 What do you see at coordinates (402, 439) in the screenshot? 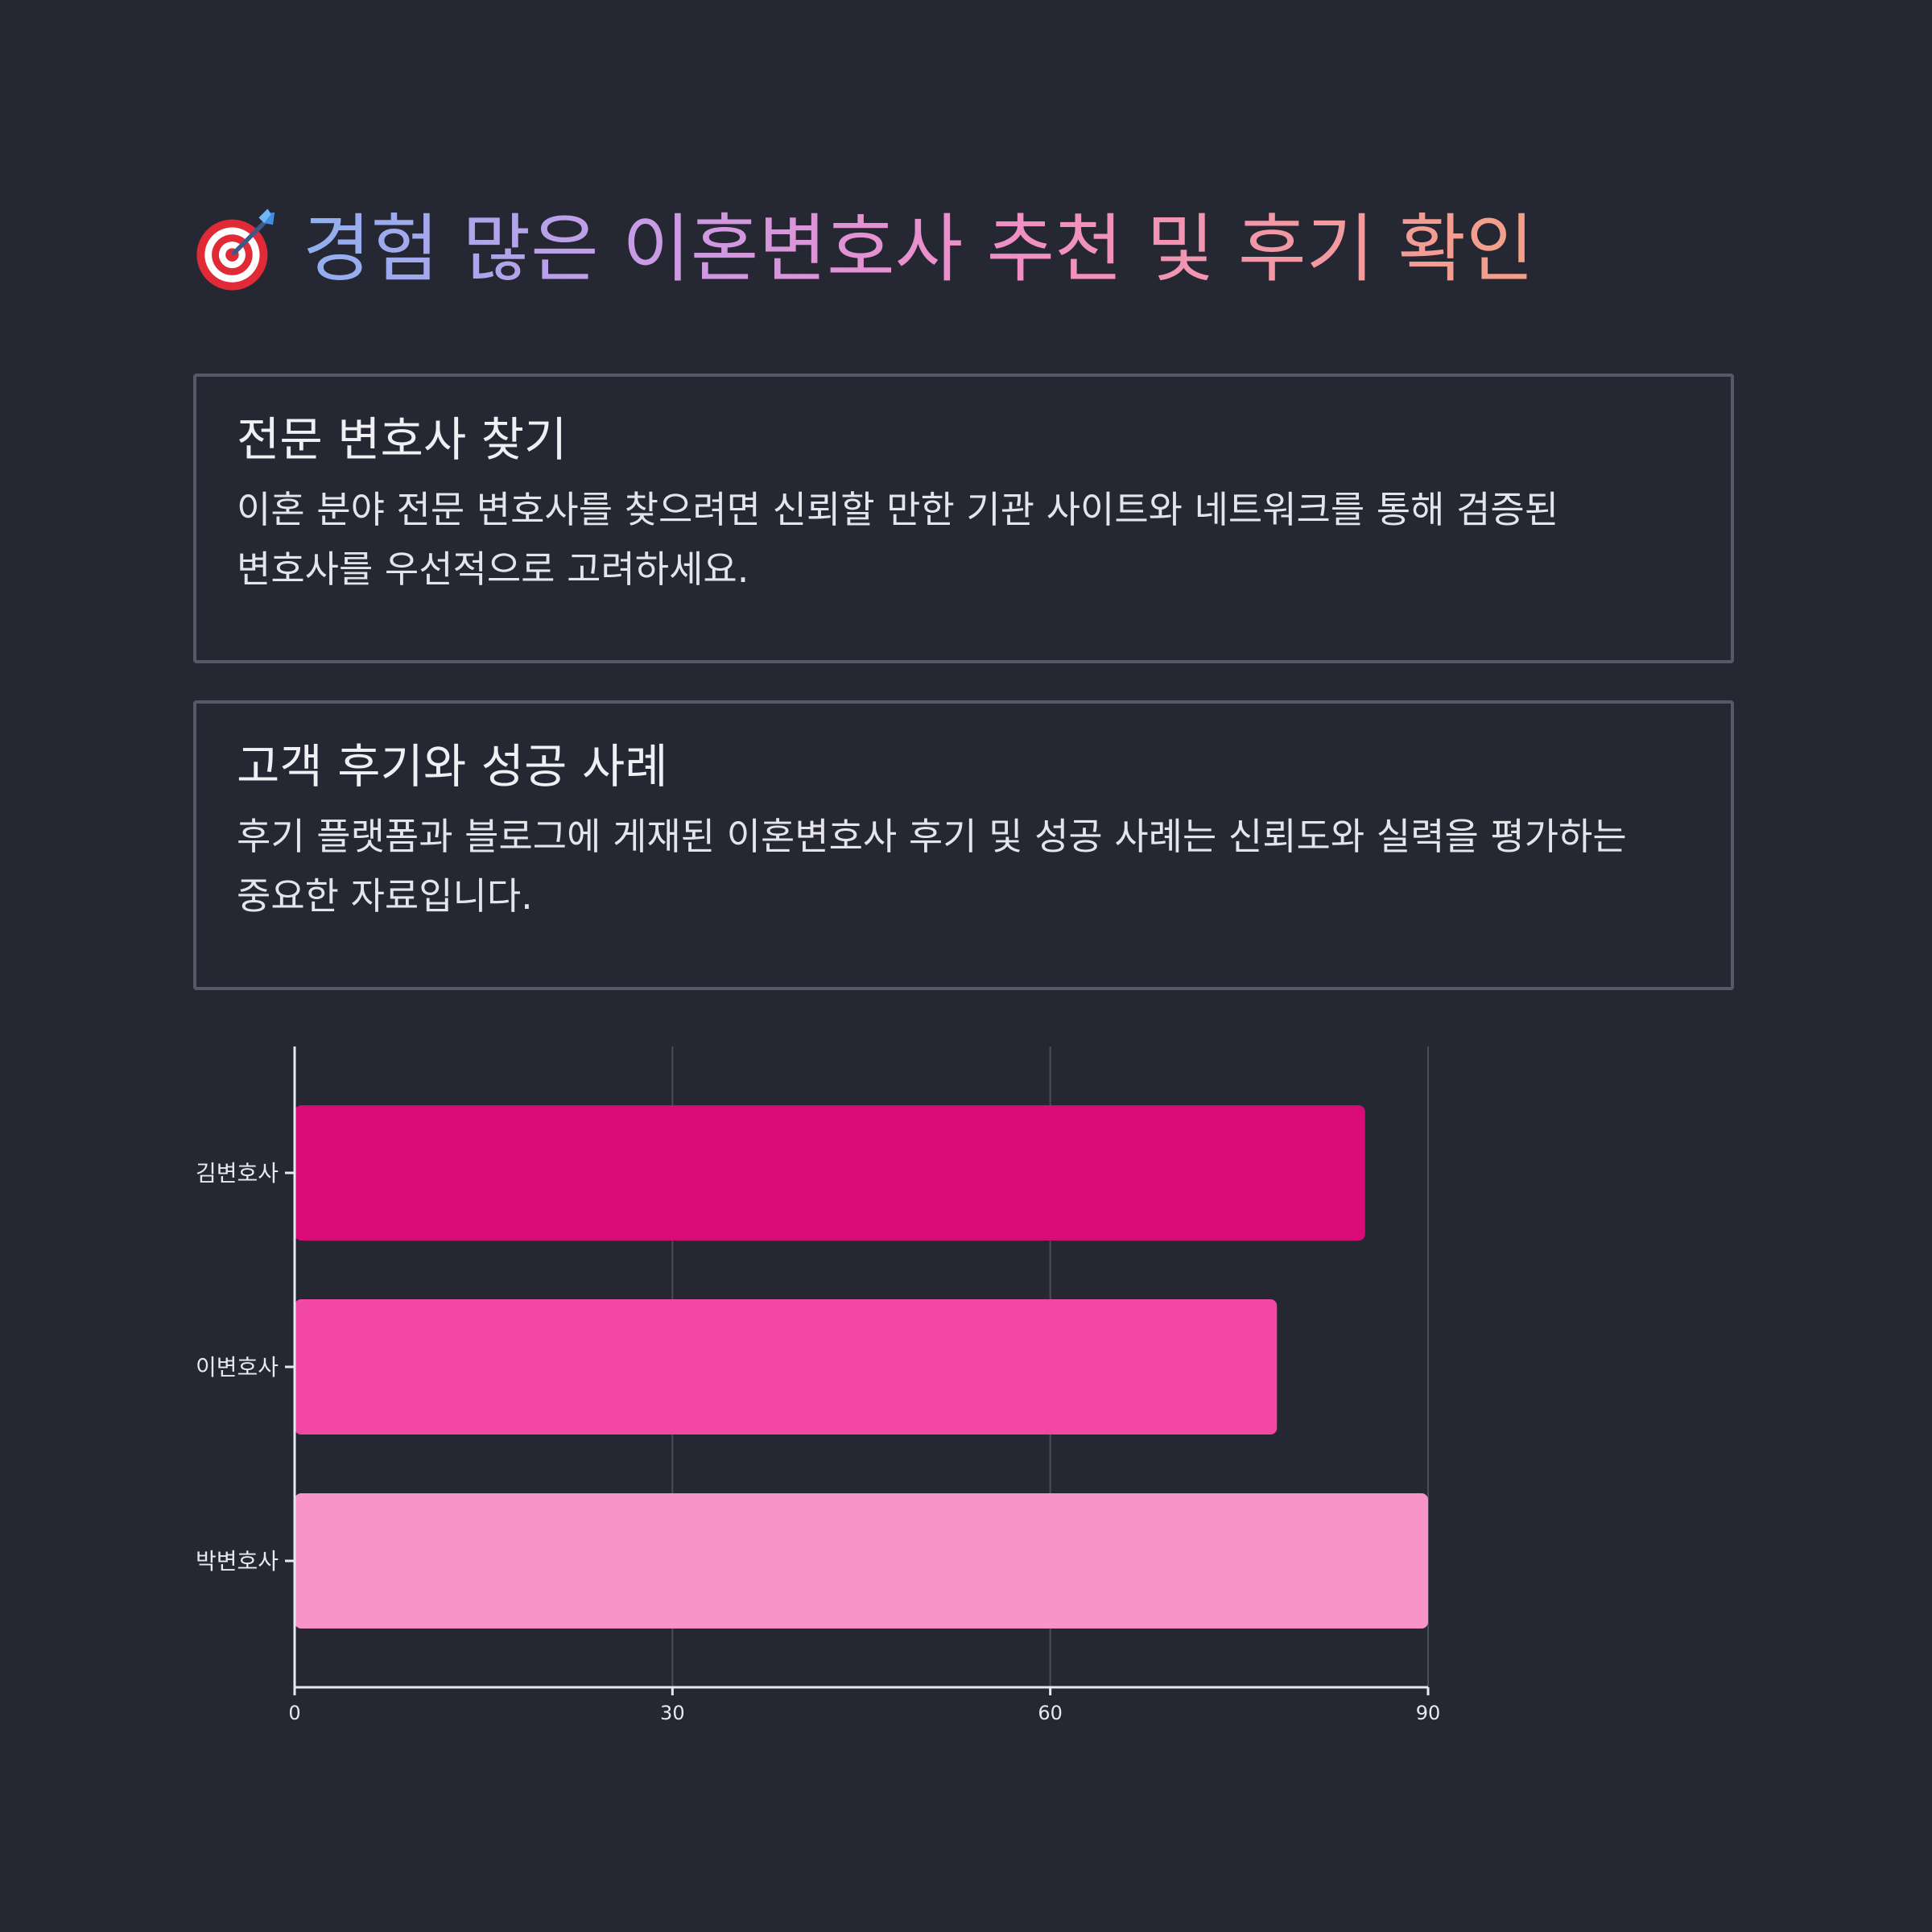
I see `card-title: 전문 변호사 찾기` at bounding box center [402, 439].